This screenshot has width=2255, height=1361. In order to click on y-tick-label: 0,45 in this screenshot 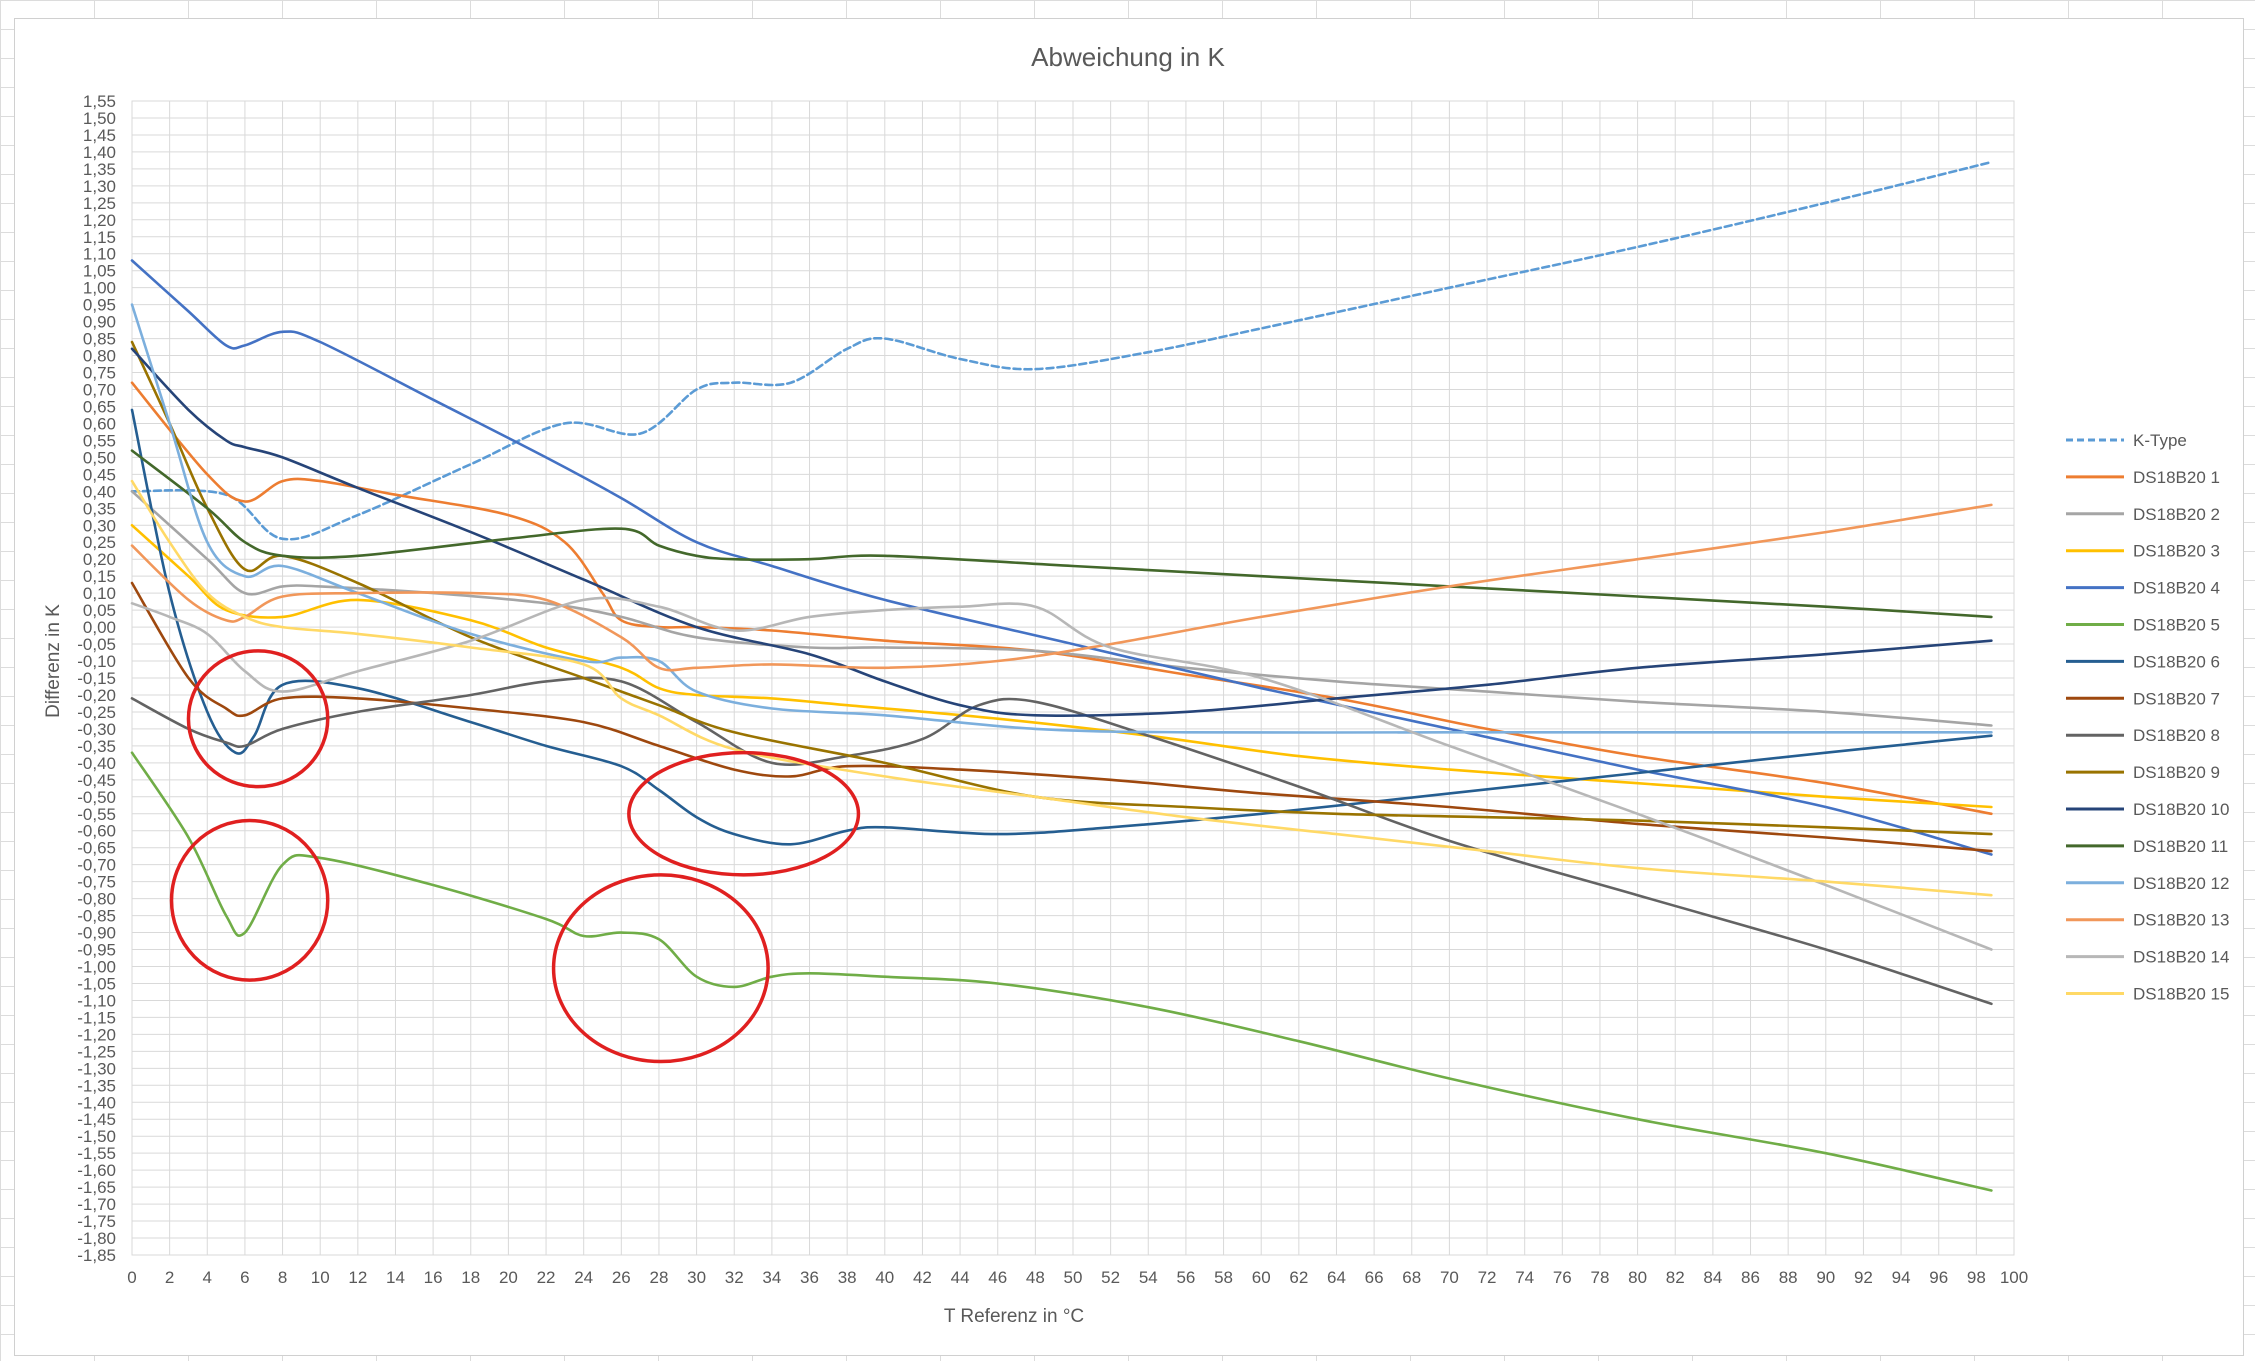, I will do `click(99, 474)`.